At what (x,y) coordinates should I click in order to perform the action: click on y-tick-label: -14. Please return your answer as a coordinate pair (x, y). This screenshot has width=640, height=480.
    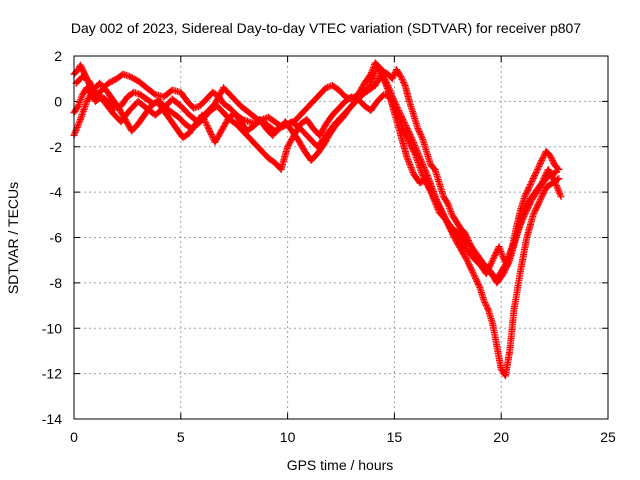
    Looking at the image, I should click on (52, 419).